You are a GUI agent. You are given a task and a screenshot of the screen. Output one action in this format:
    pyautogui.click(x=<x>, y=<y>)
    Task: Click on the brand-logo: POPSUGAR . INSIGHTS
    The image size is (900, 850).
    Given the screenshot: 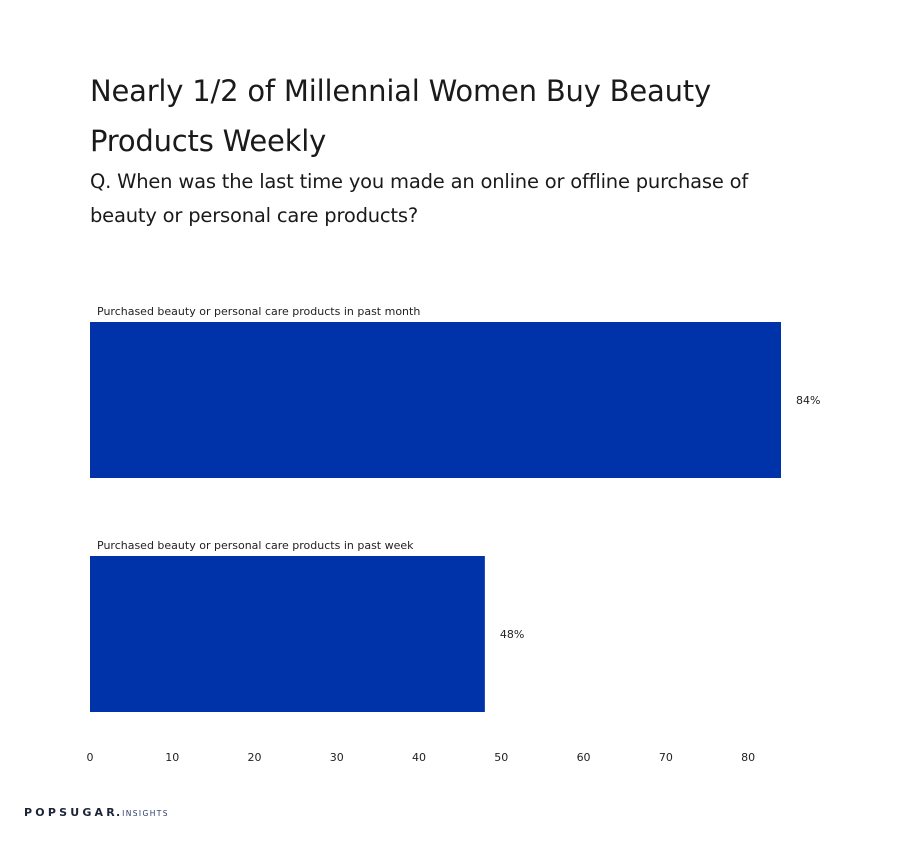 What is the action you would take?
    pyautogui.click(x=96, y=812)
    